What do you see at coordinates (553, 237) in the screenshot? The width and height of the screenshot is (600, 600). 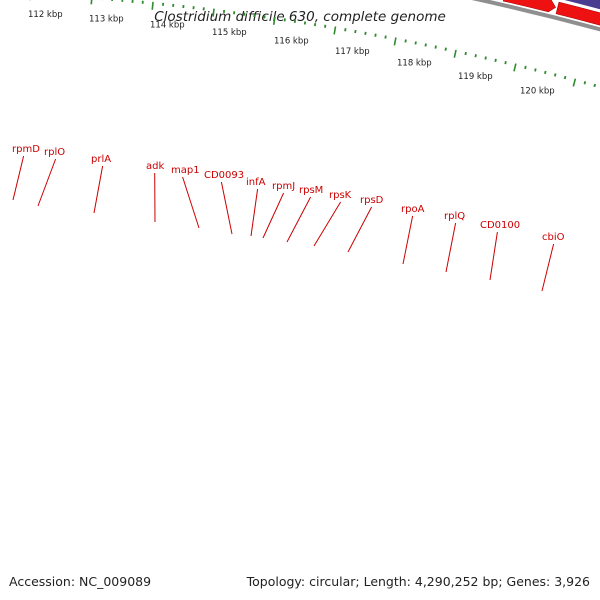 I see `gene-label: cbiO` at bounding box center [553, 237].